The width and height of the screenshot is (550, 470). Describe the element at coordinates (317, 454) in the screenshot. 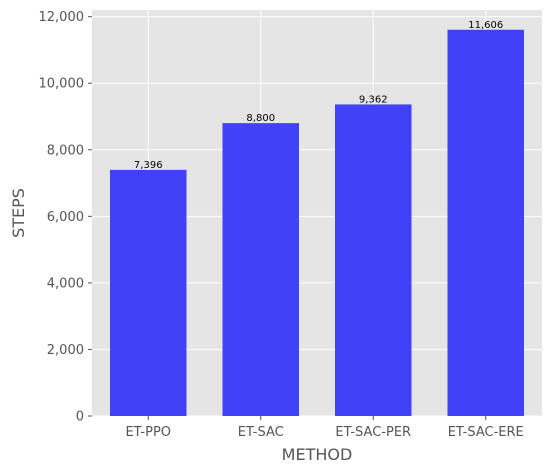

I see `x-axis-title: METHOD` at that location.